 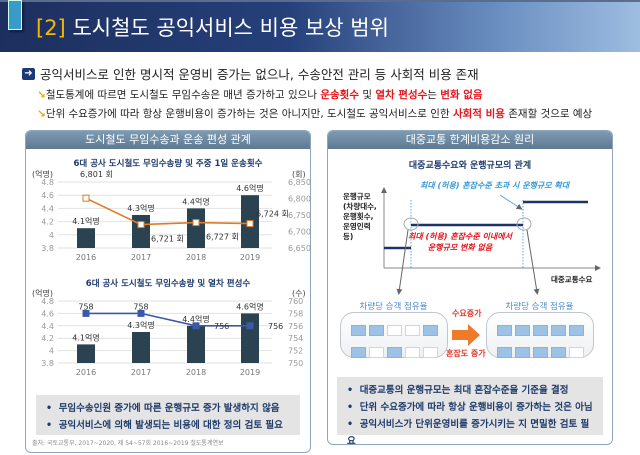 I want to click on note-text: 공익서비스가 단위운영비를 증가시키는 지 면밀한 검토 필요, so click(x=468, y=433).